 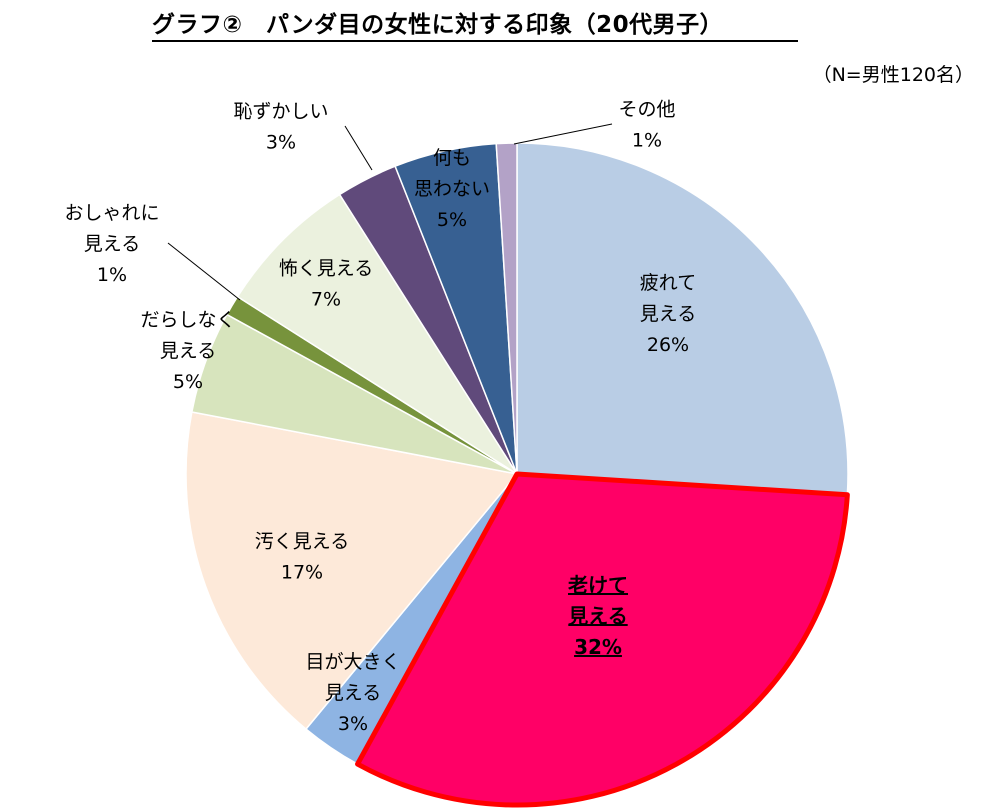 I want to click on sample-size-note: （N=男性120名）, so click(x=893, y=75).